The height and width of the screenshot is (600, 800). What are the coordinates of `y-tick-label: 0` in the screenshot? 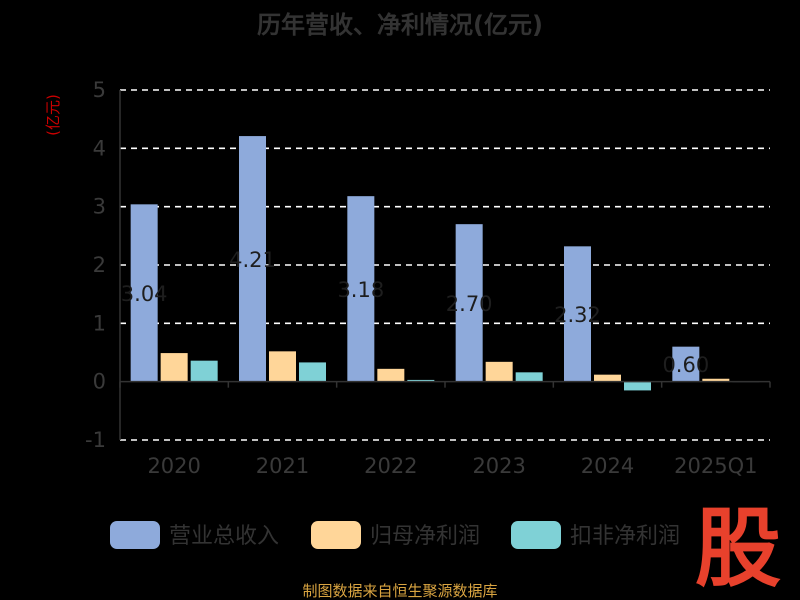 It's located at (99, 382).